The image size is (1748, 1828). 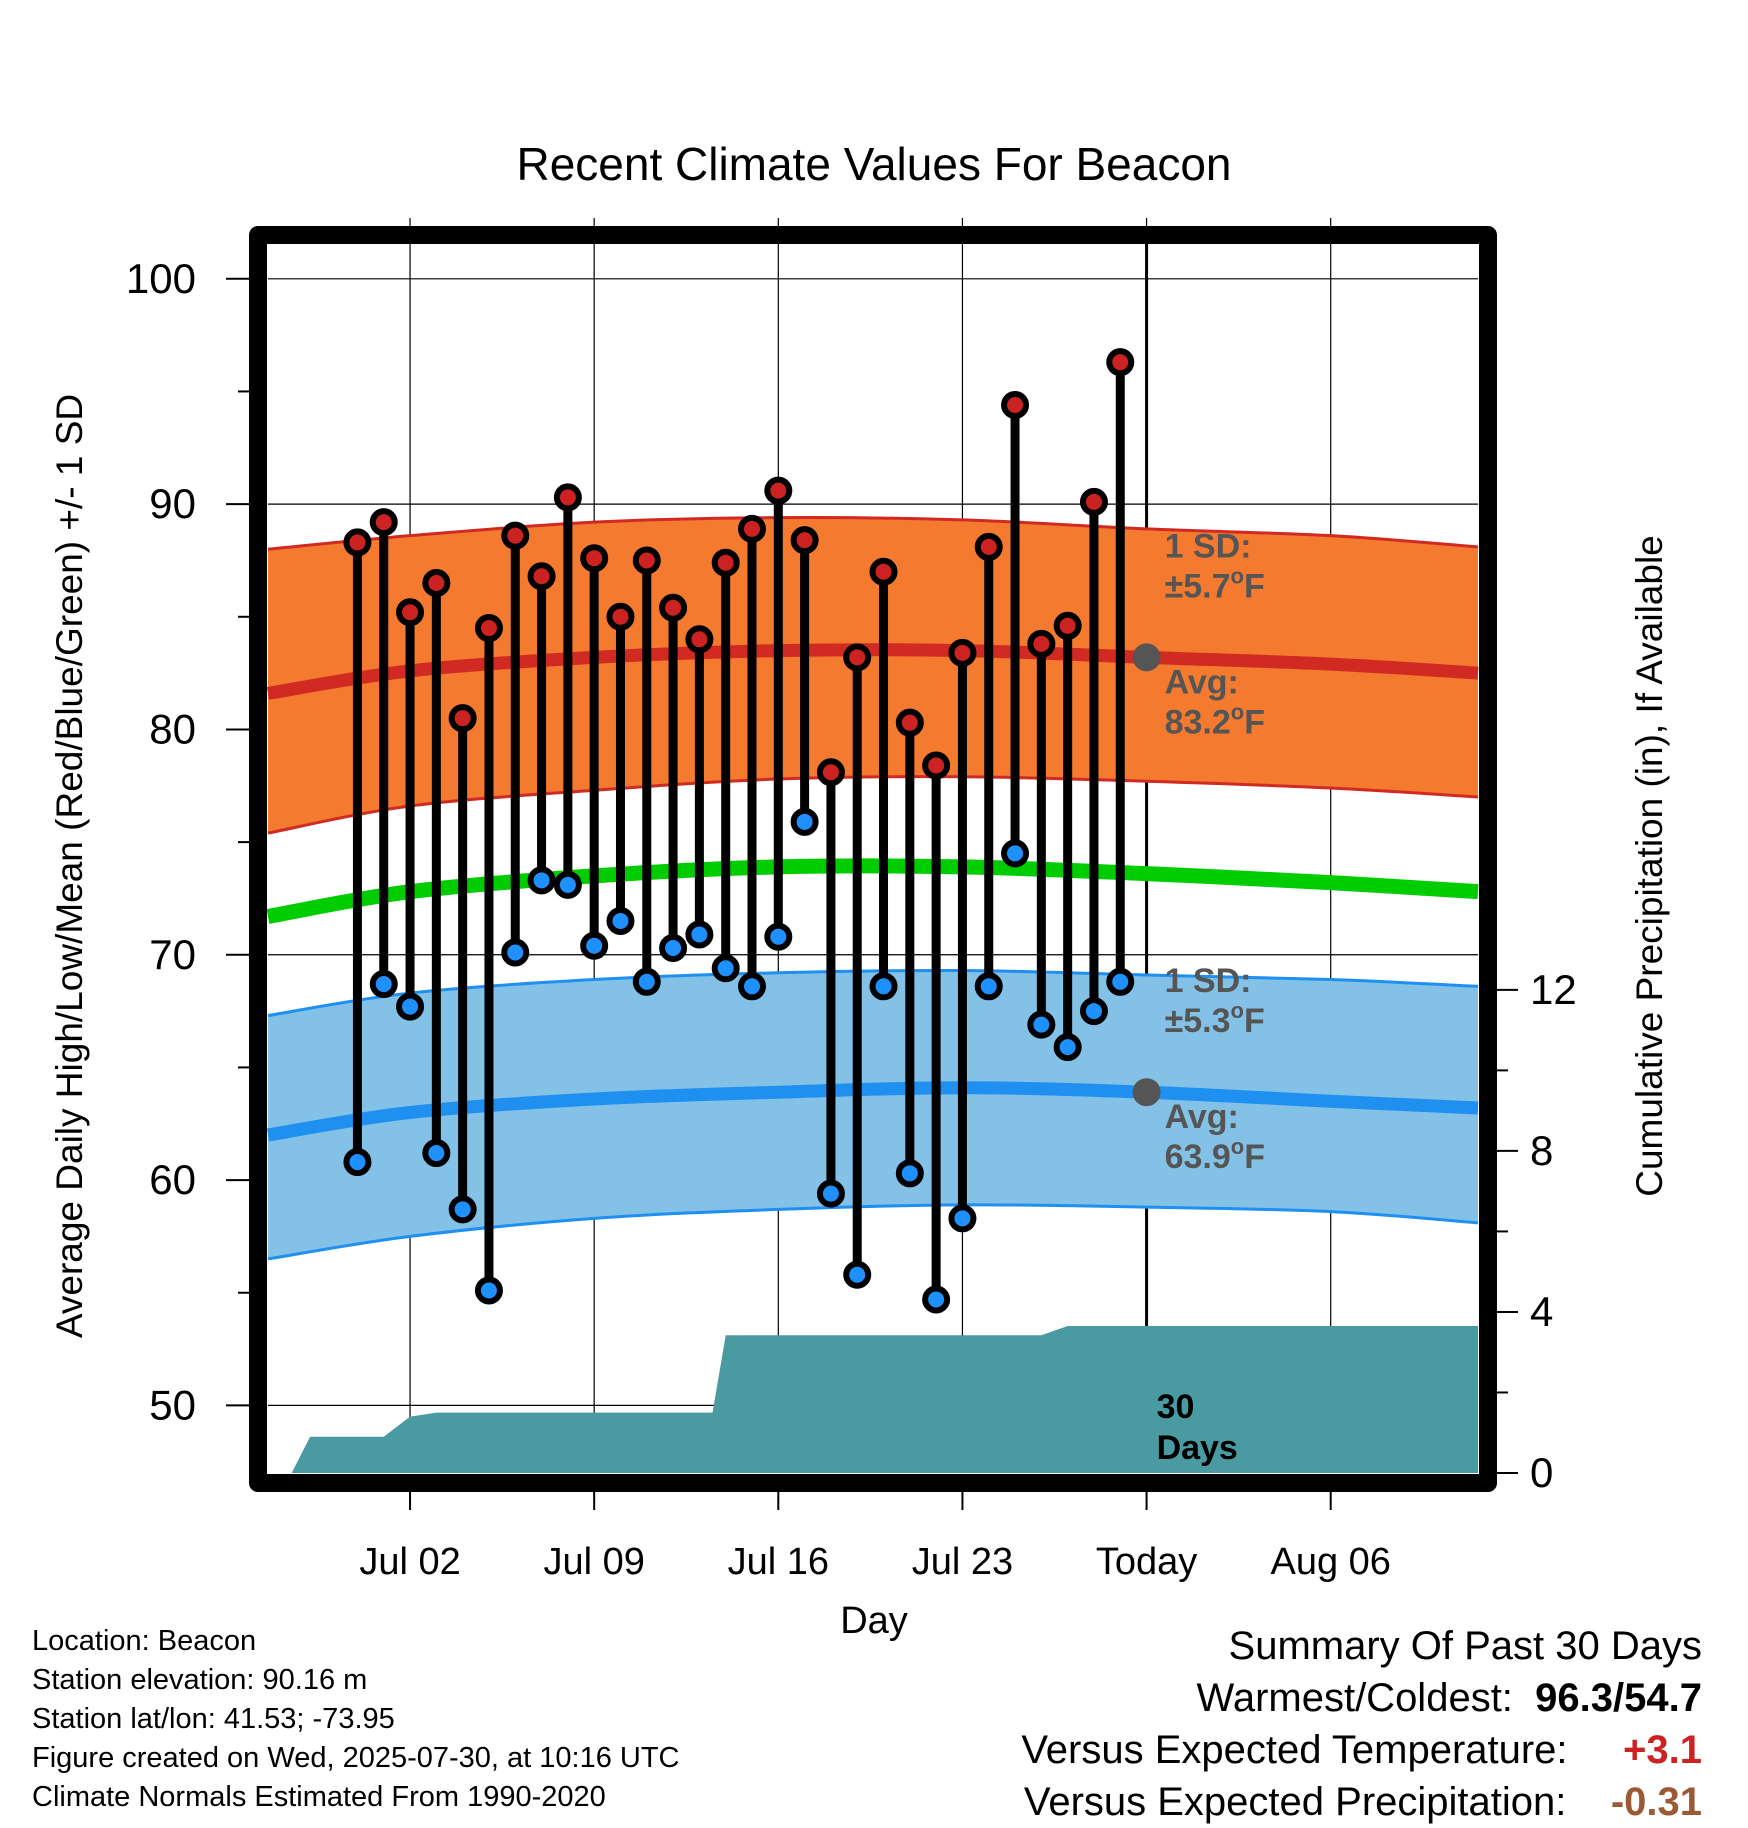 I want to click on x-tick-label-0: Jul 02, so click(x=409, y=1562).